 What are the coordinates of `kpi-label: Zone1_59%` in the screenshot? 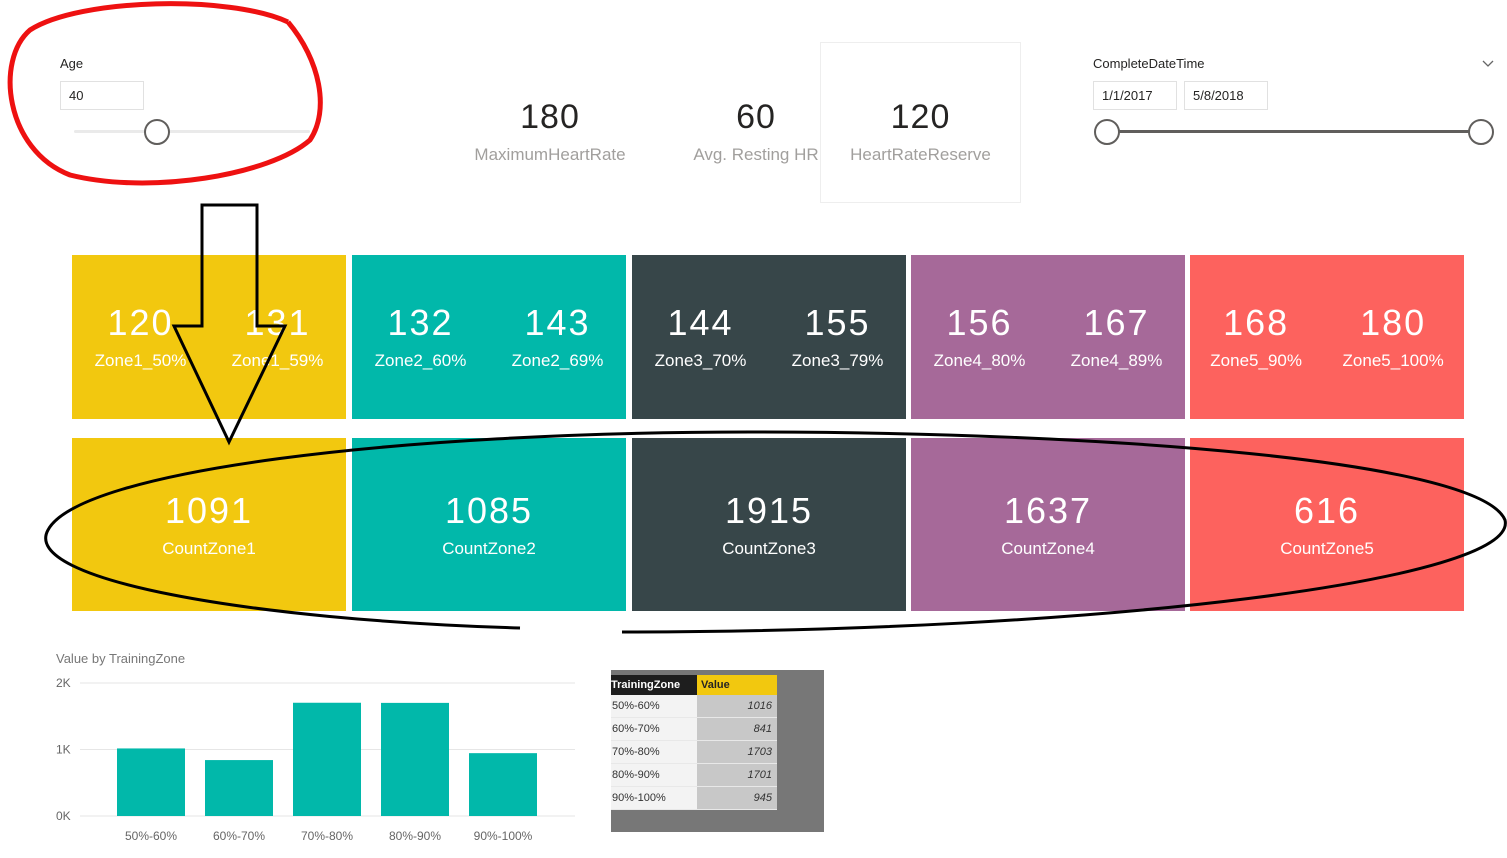 It's located at (277, 360).